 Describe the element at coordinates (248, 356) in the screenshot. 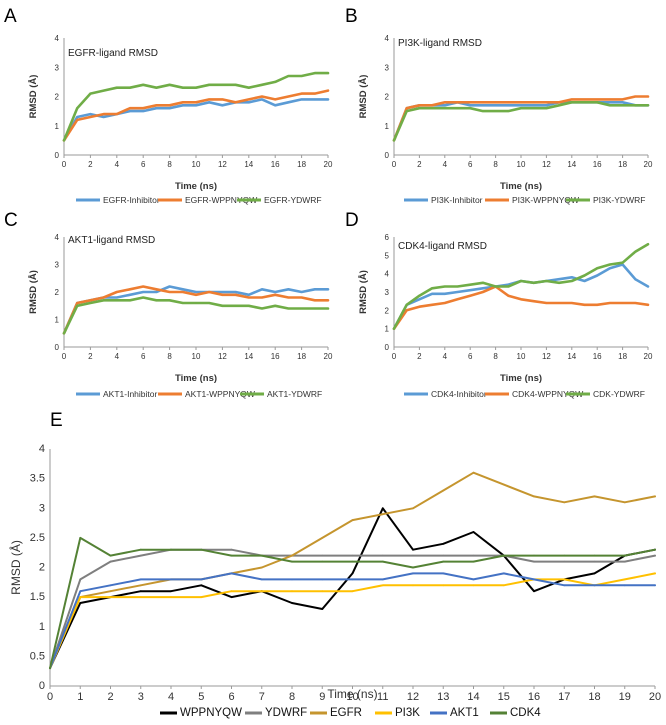

I see `panel-c-x-tick-label: 14` at that location.